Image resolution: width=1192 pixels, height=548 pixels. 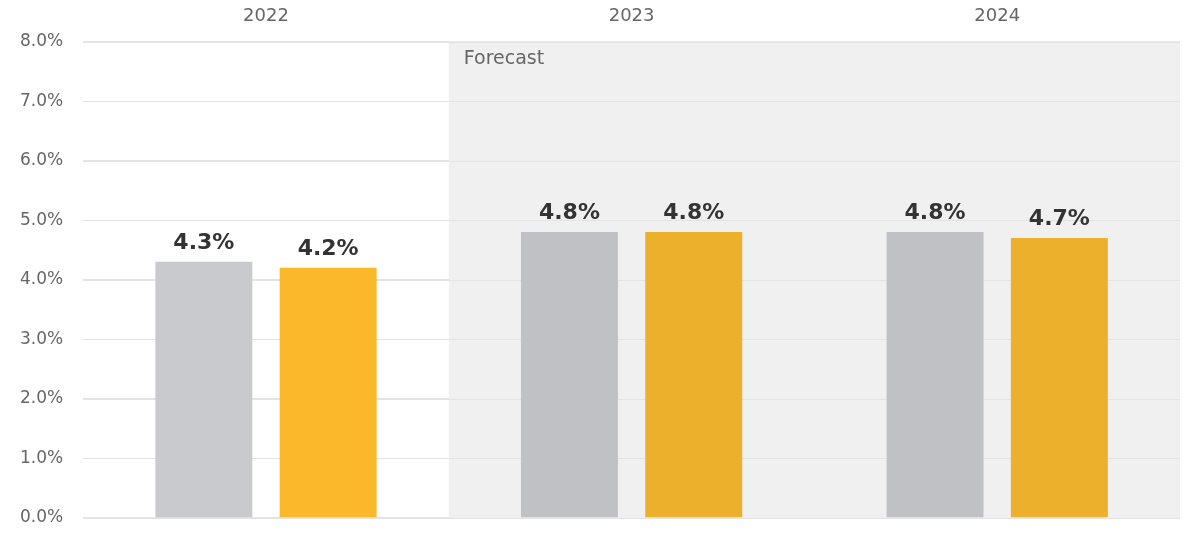 I want to click on y-tick-label: 0.0%, so click(x=41, y=516).